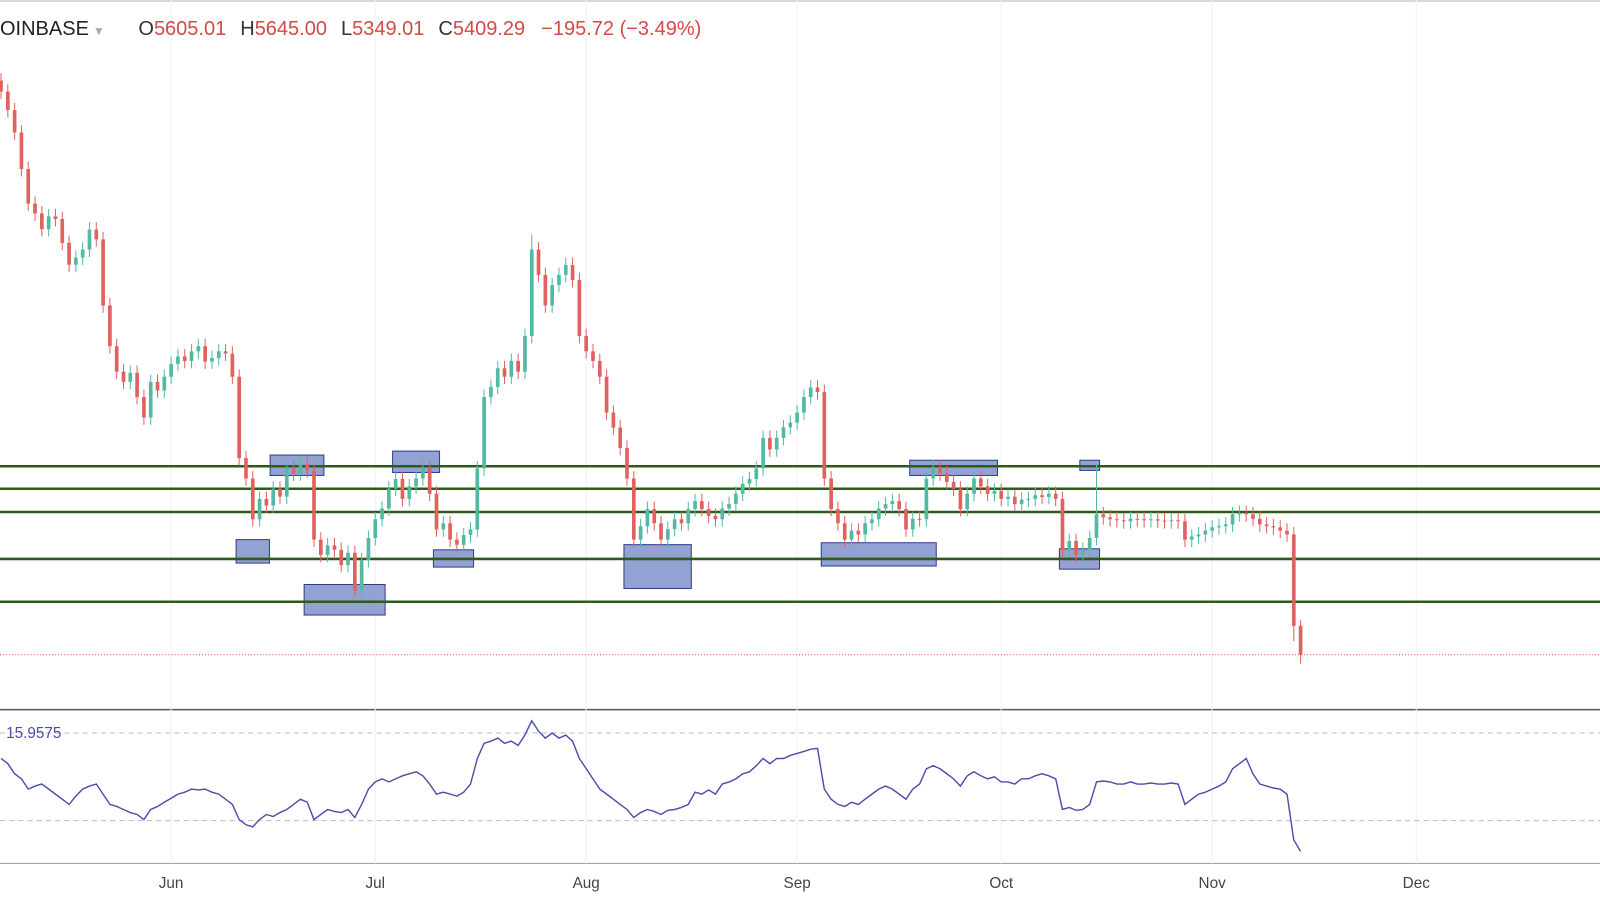 This screenshot has width=1600, height=900. I want to click on symbol: OINBASE, so click(44, 29).